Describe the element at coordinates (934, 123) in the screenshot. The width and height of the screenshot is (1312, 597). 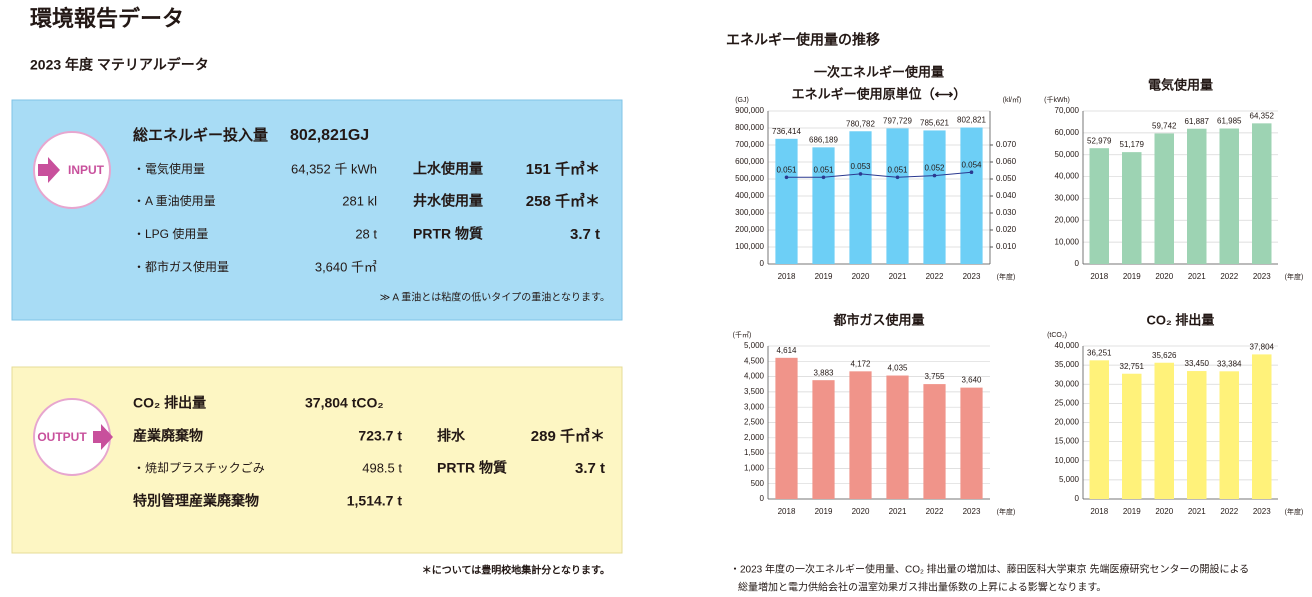
I see `value-label: 785,621` at that location.